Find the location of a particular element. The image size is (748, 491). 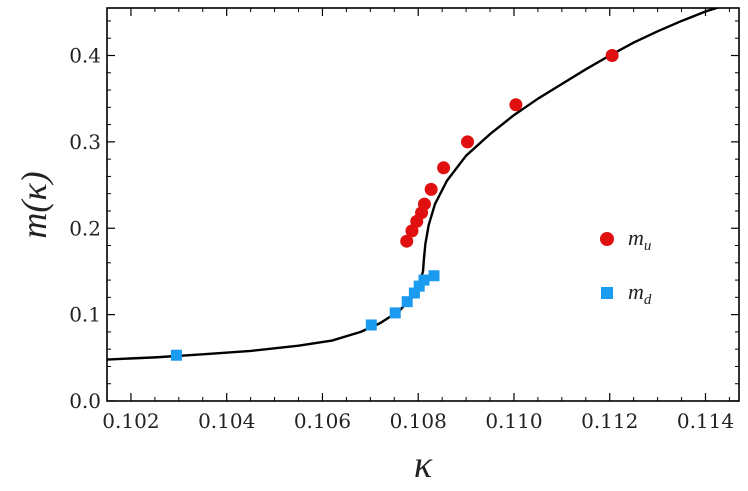

y-tick-label: 0.1 is located at coordinates (85, 315).